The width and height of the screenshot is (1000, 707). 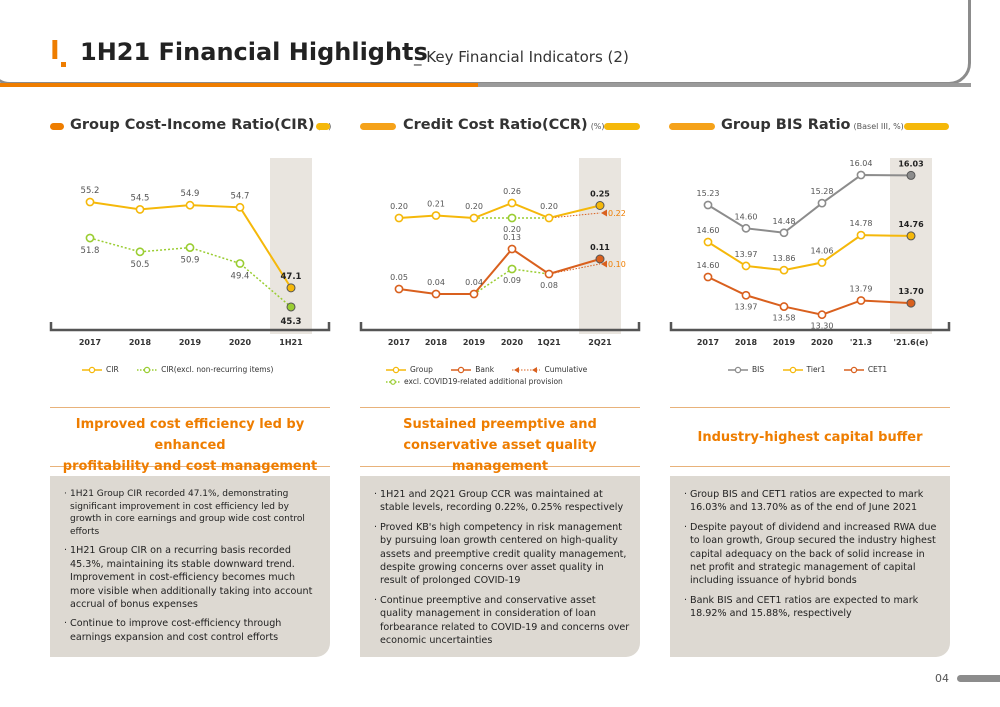 I want to click on data-label-bank: 0.11, so click(x=600, y=247).